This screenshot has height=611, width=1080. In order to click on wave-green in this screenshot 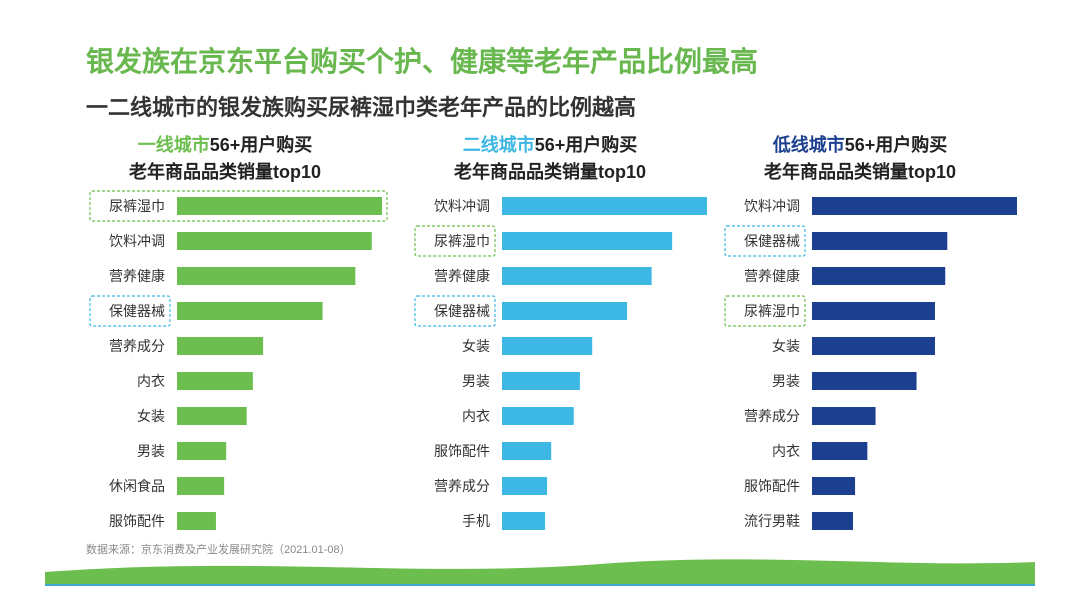, I will do `click(540, 571)`.